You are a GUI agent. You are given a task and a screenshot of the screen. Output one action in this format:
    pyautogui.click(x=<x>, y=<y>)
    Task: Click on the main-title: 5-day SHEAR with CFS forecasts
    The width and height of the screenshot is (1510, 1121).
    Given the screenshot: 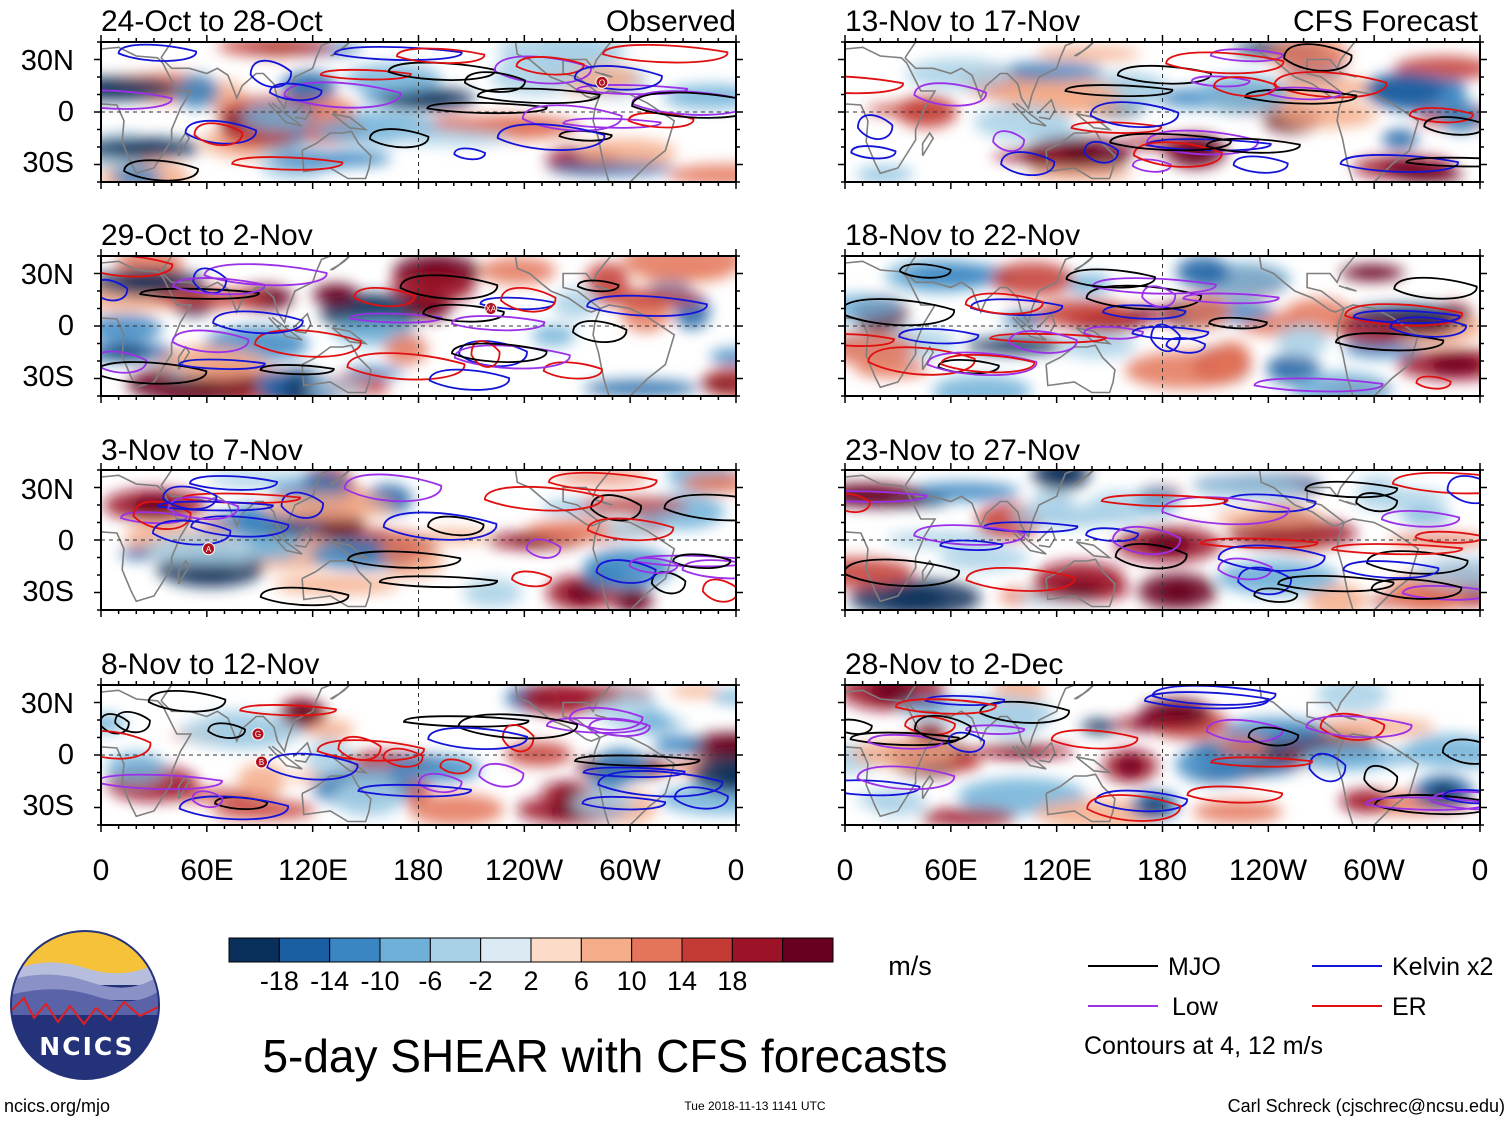 What is the action you would take?
    pyautogui.click(x=604, y=1056)
    